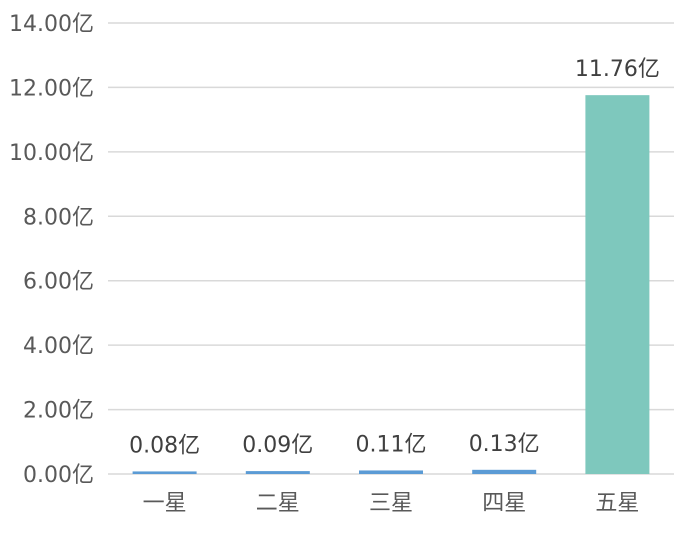 The height and width of the screenshot is (534, 697). I want to click on y-tick-label: 4.00亿, so click(58, 346).